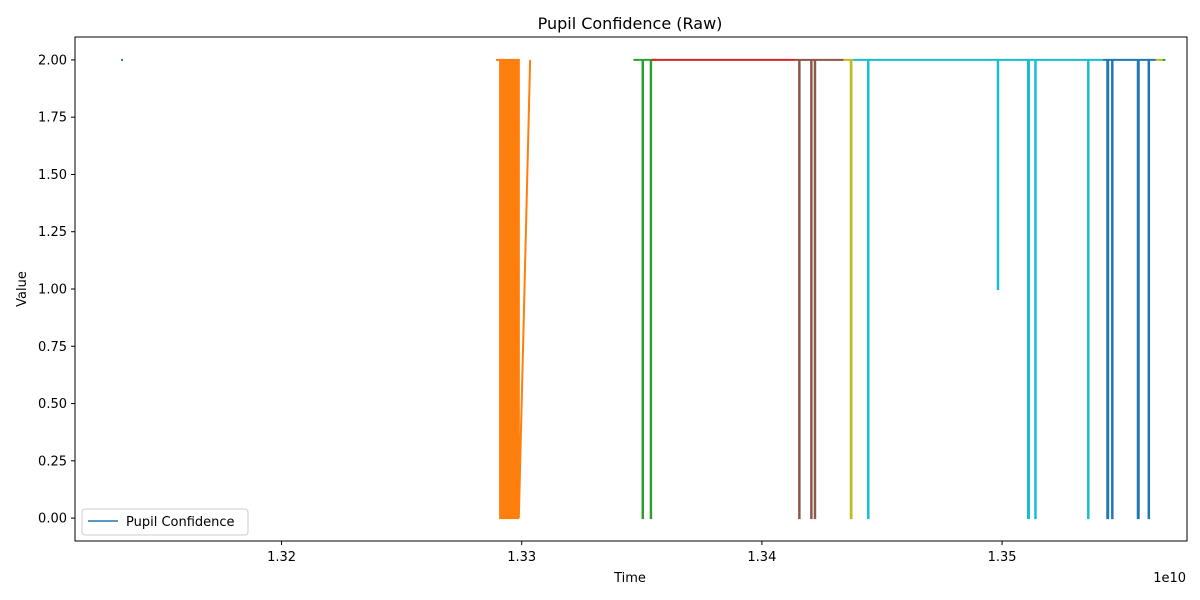  I want to click on legend: Pupil Confidence, so click(165, 522).